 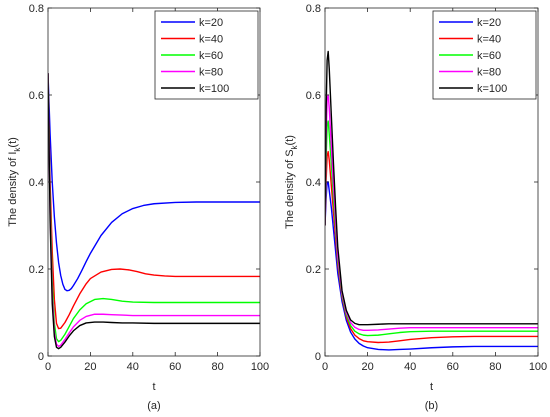 What do you see at coordinates (14, 182) in the screenshot?
I see `y-axis-label: The density of Ik(t)` at bounding box center [14, 182].